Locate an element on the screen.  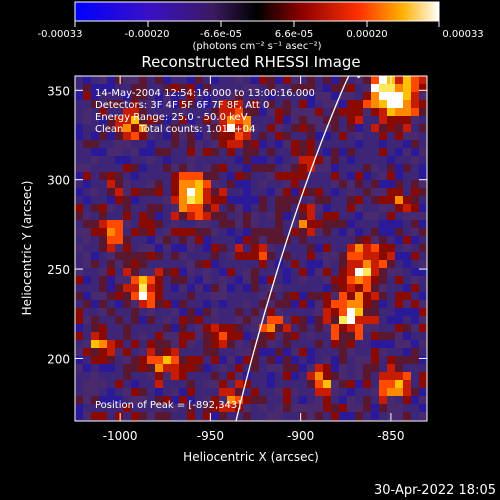
y-tick-label: 300 is located at coordinates (58, 181).